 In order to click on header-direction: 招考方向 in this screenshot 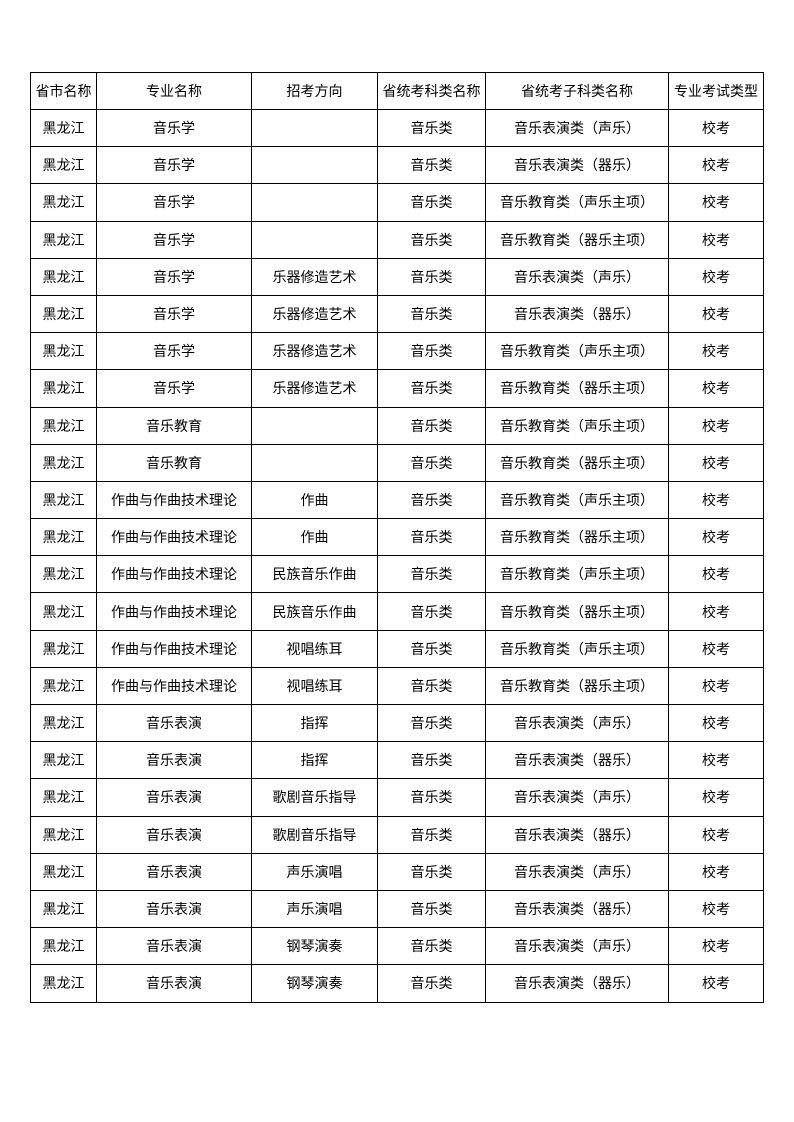, I will do `click(314, 91)`.